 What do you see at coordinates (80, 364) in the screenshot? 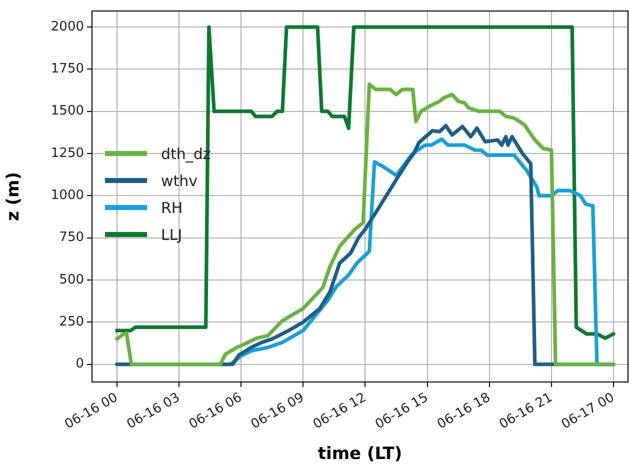
I see `y-tick-label: 0` at bounding box center [80, 364].